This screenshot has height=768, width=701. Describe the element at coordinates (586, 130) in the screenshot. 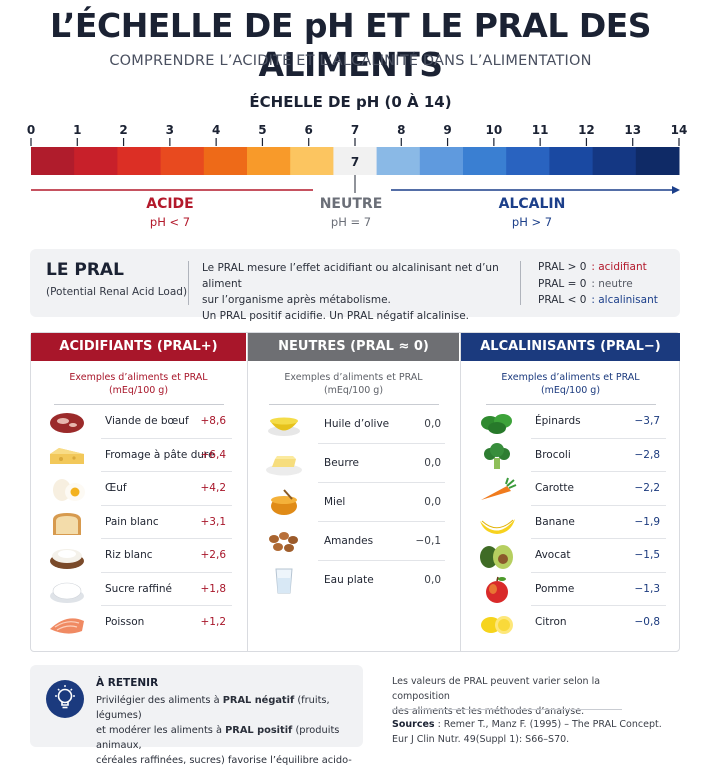

I see `ph-tick-label: 12` at that location.